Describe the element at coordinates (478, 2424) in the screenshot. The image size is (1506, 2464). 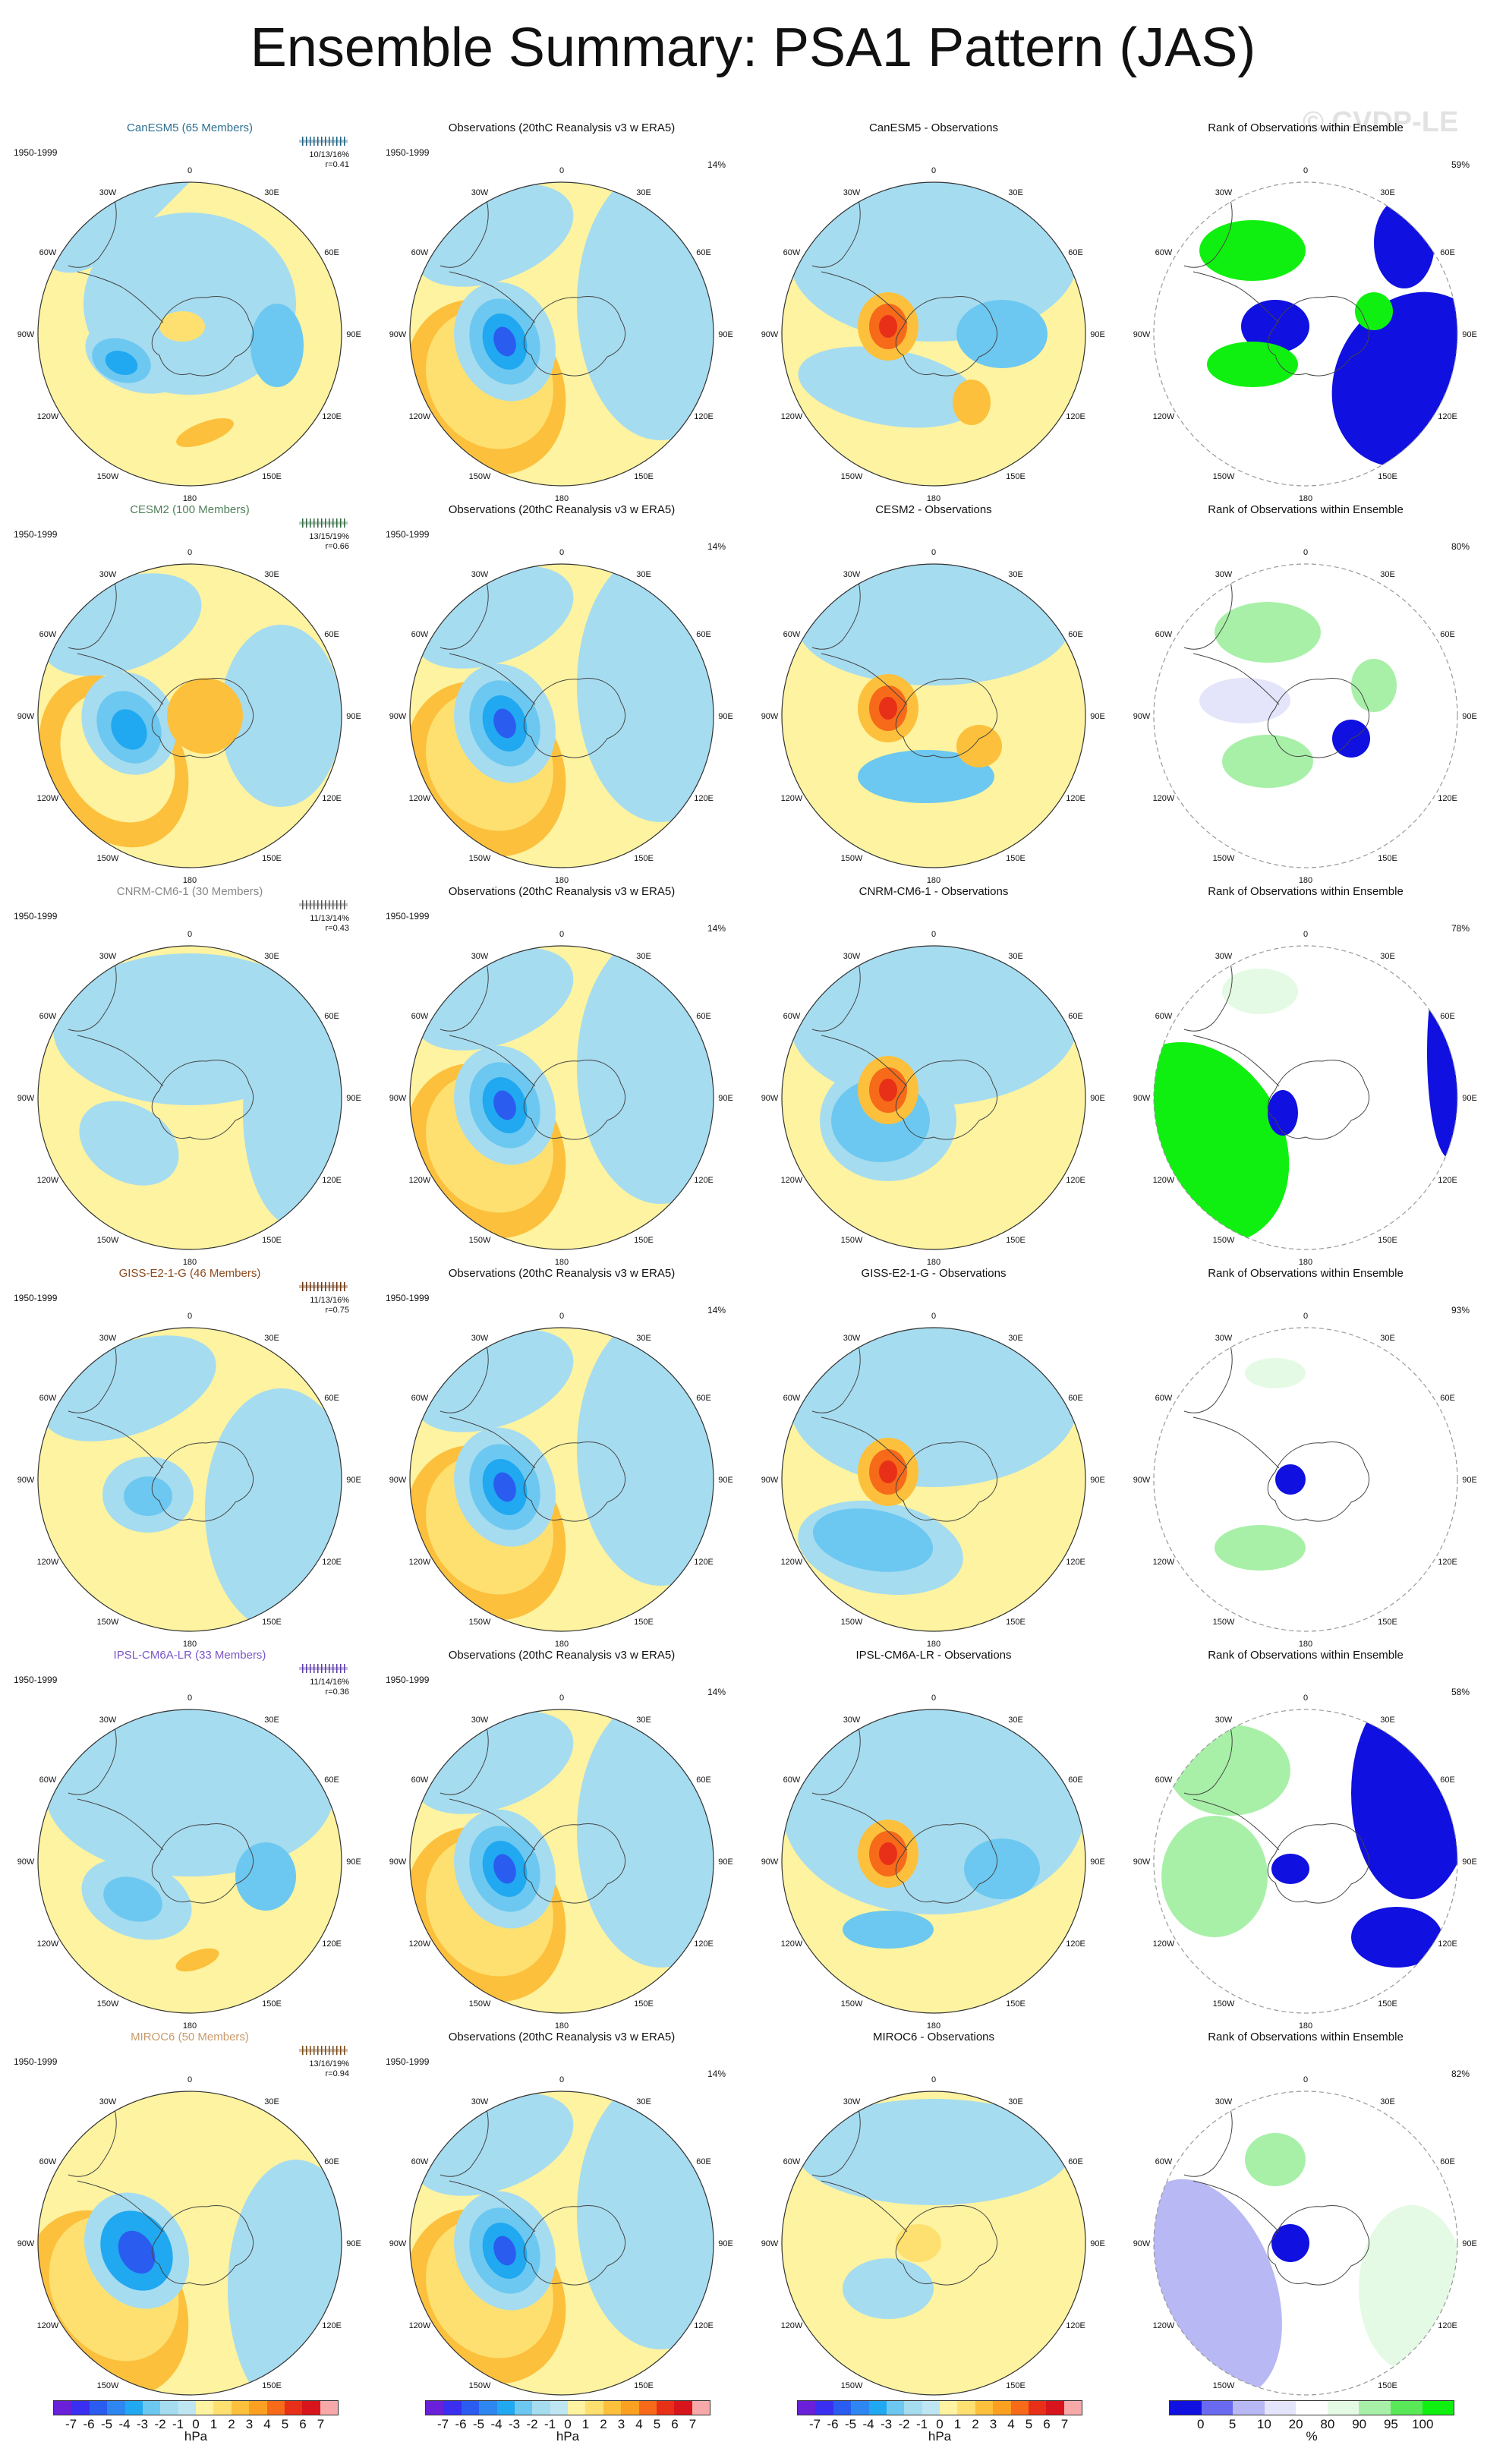
I see `colorbar-tick-label: -5` at that location.